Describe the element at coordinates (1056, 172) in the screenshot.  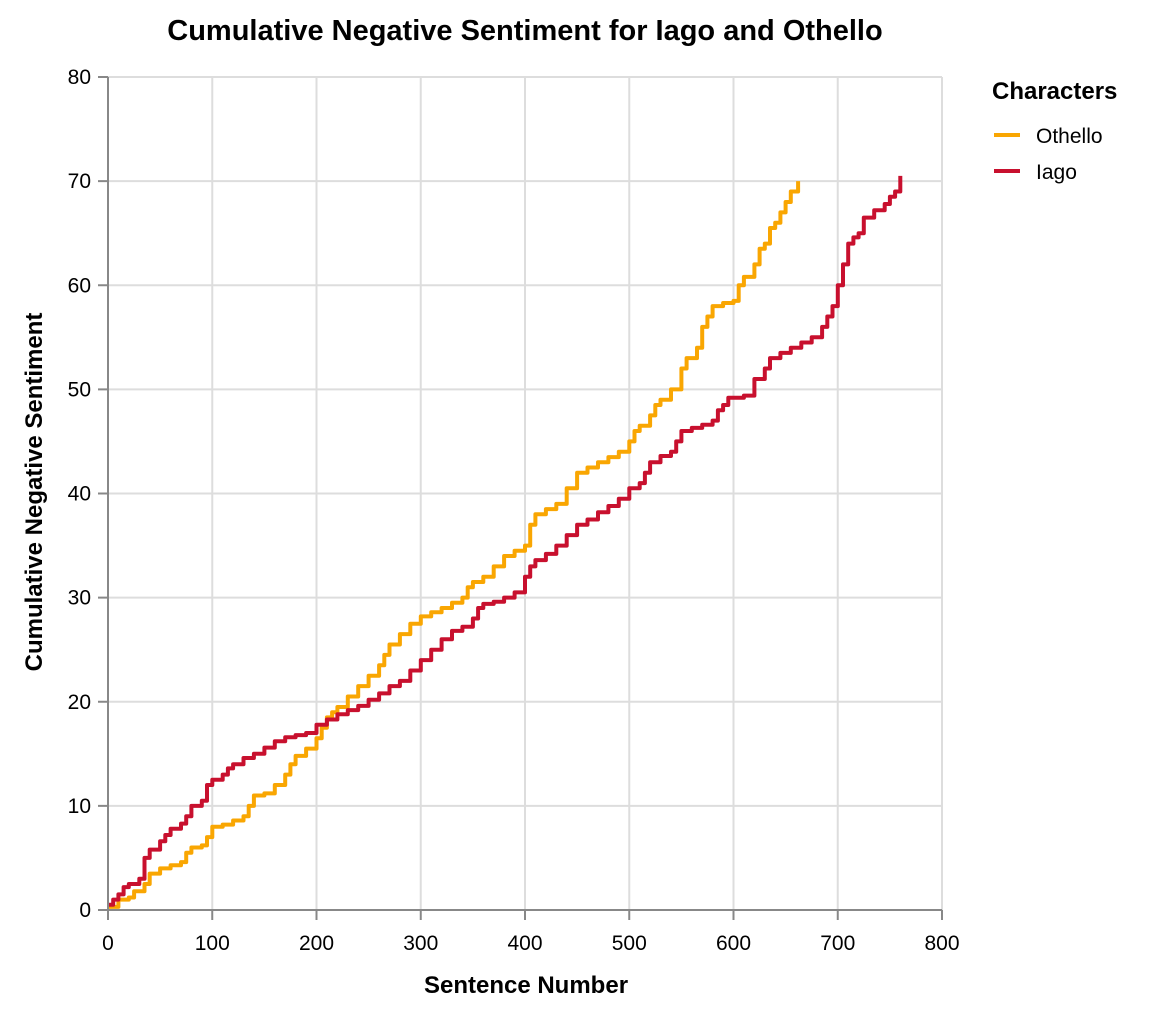
I see `legend-label-iago: Iago` at that location.